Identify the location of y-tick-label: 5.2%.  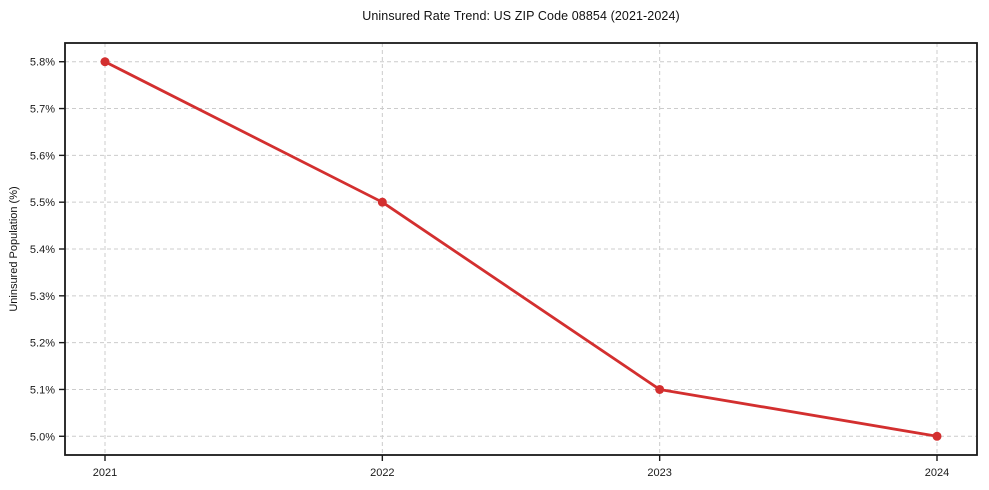
(42, 344).